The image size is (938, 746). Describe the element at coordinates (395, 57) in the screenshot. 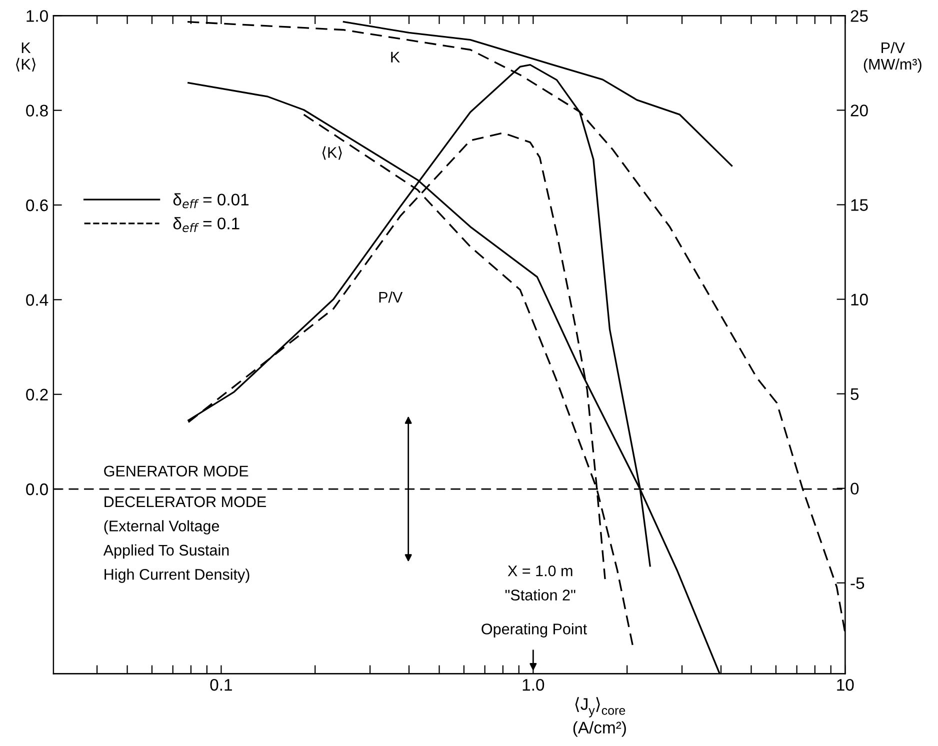

I see `annotation: K` at that location.